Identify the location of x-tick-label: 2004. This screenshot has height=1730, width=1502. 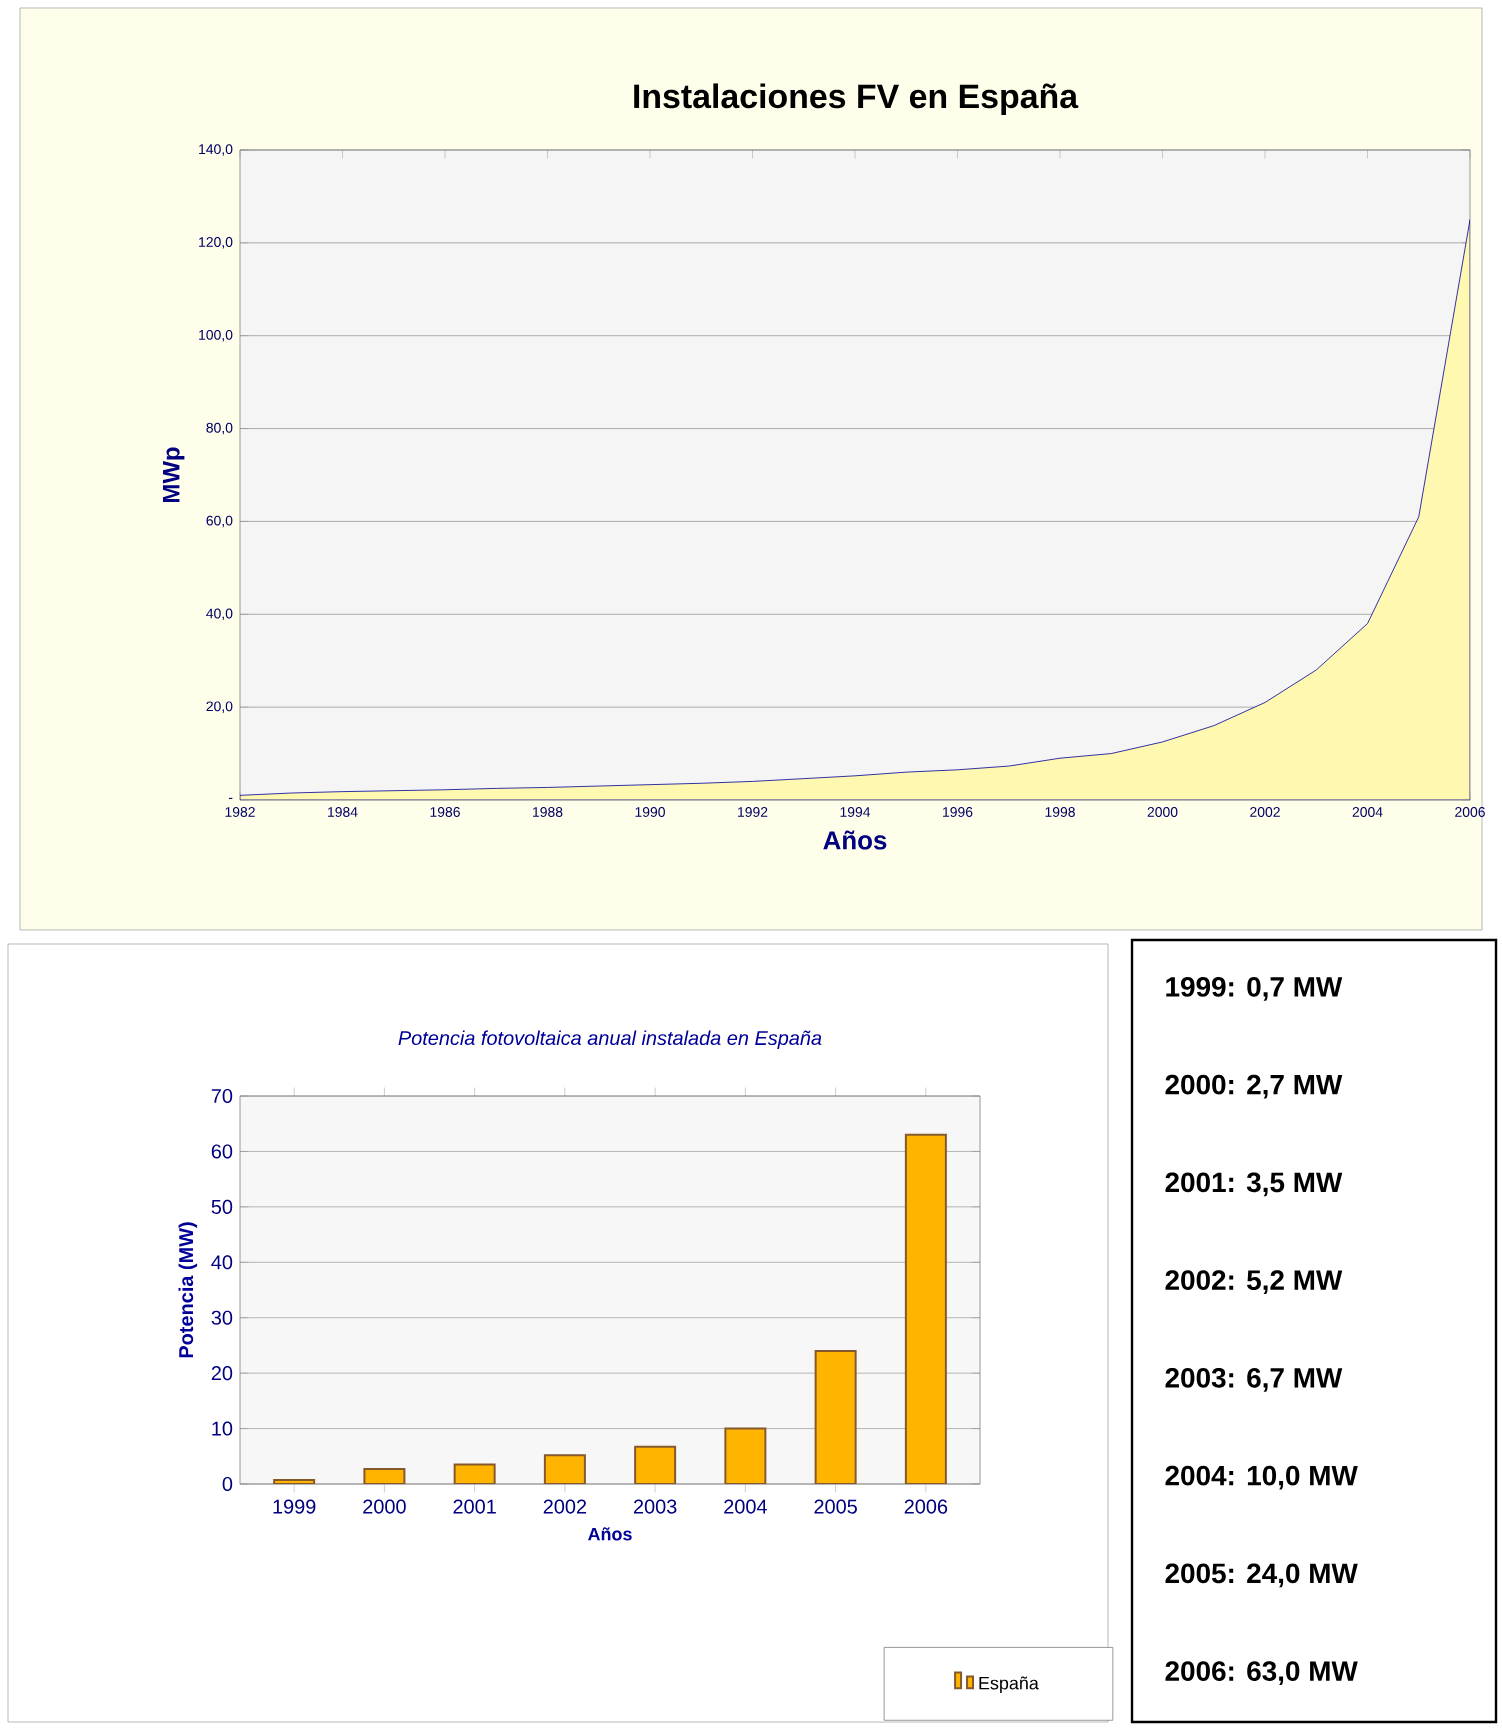
(745, 1506).